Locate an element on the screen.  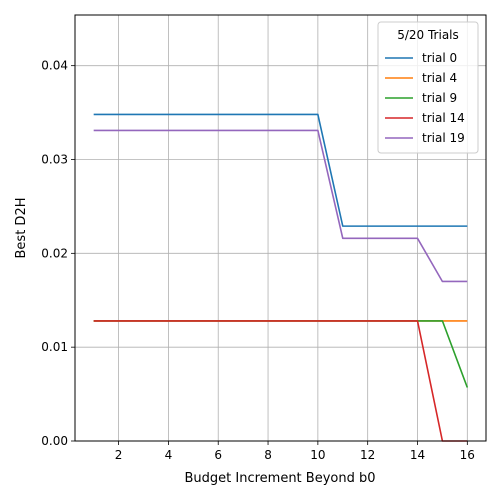
x-tick-label: 6 is located at coordinates (218, 455).